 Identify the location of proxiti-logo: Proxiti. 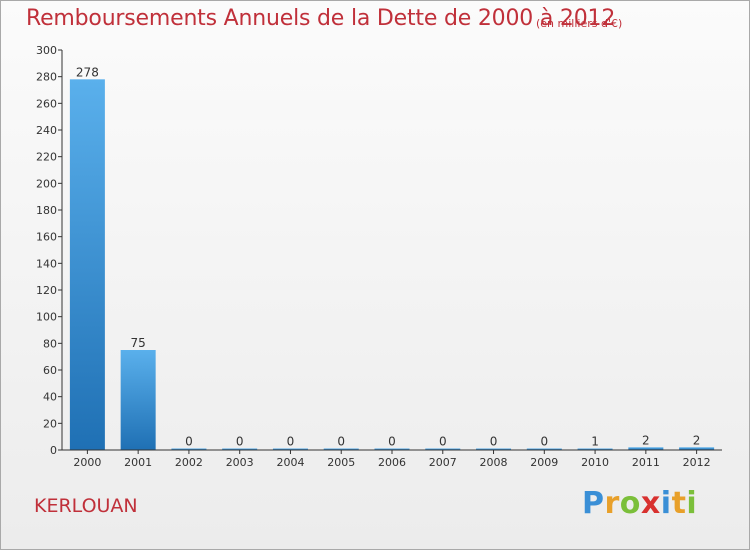
(639, 503).